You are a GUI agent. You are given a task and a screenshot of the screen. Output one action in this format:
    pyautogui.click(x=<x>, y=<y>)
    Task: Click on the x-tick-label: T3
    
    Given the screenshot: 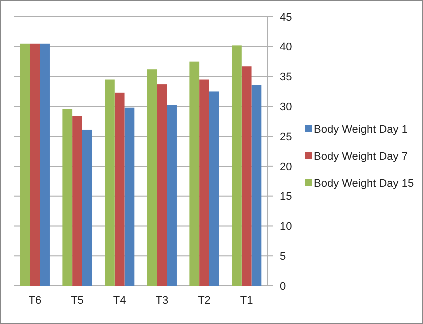 What is the action you would take?
    pyautogui.click(x=162, y=301)
    